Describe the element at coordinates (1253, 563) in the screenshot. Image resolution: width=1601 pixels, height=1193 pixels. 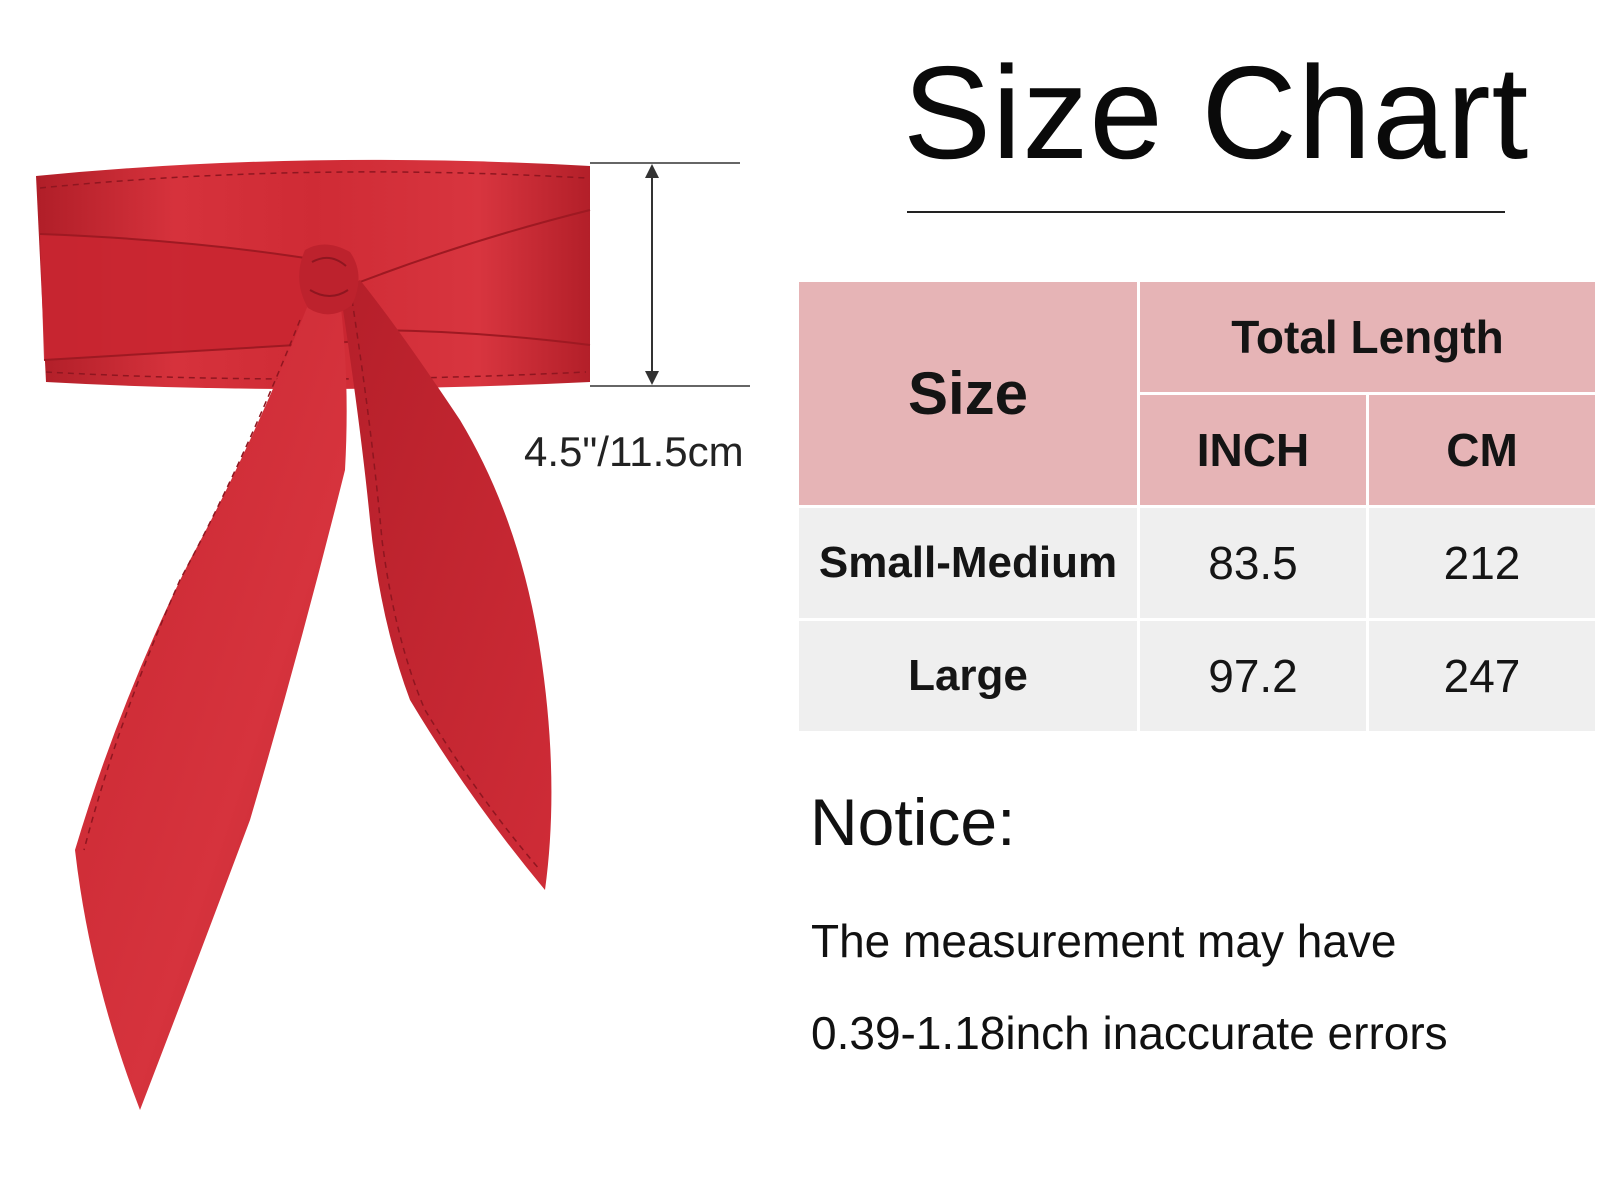
I see `row-inch-value: 83.5` at that location.